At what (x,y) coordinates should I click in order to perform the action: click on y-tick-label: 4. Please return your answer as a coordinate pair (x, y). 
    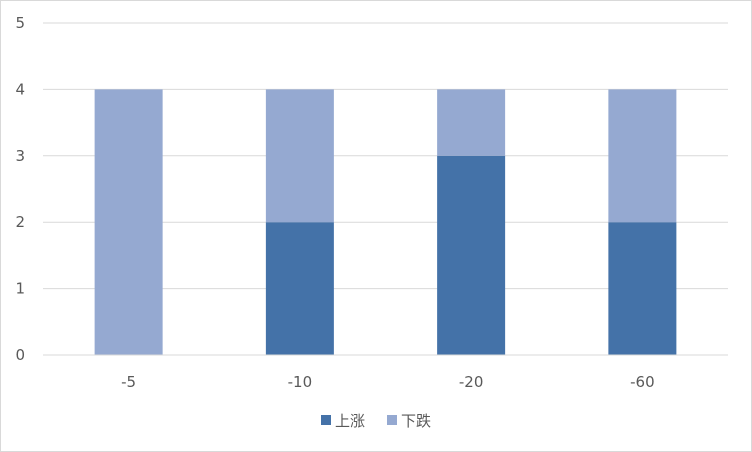
    Looking at the image, I should click on (20, 89).